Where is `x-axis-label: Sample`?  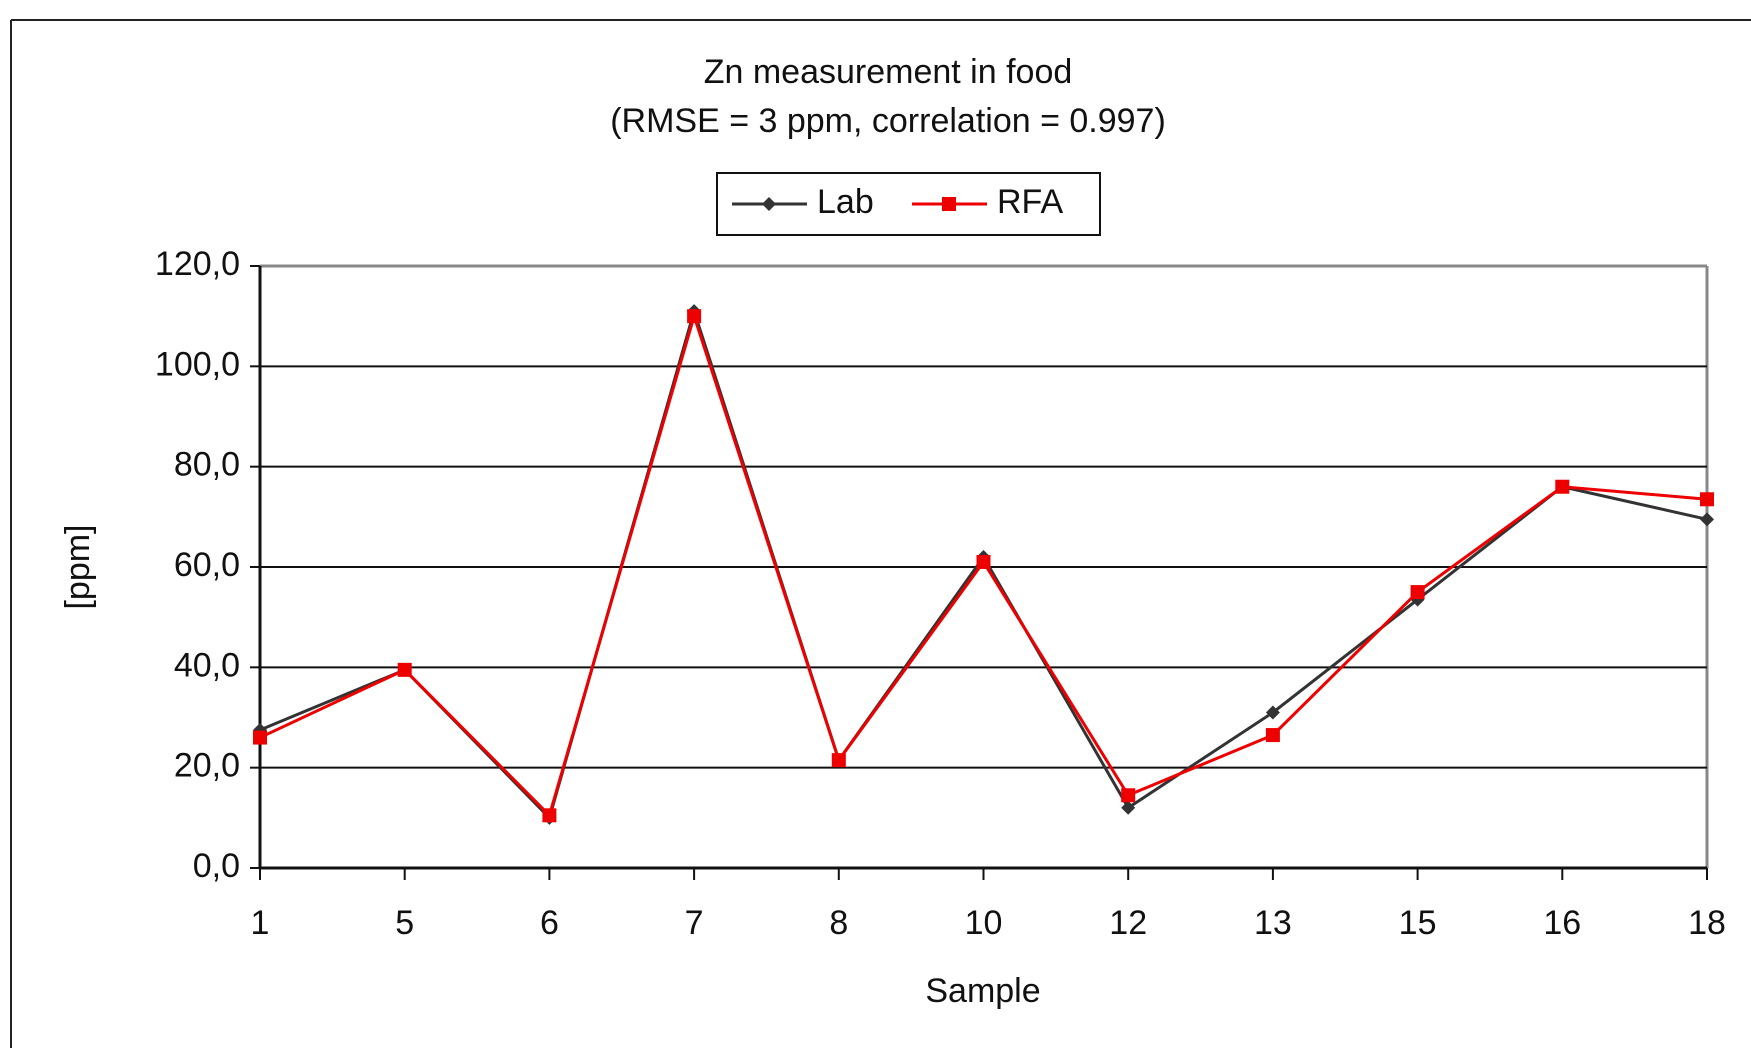 x-axis-label: Sample is located at coordinates (982, 991).